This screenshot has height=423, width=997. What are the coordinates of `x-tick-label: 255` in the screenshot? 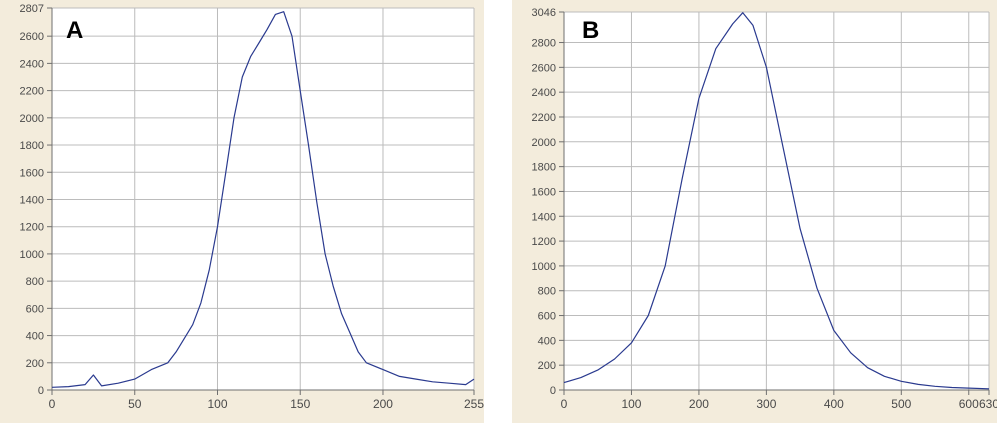 It's located at (474, 404).